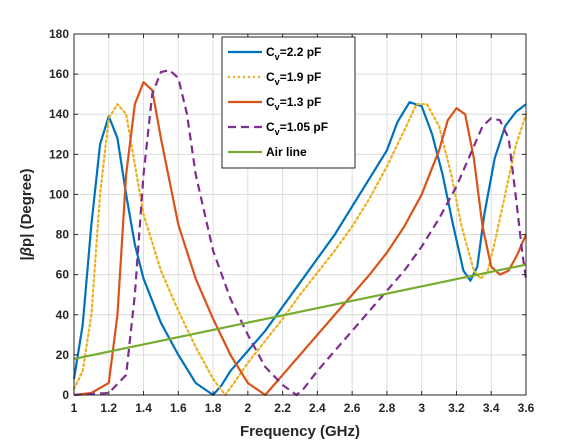 This screenshot has width=581, height=443. What do you see at coordinates (270, 127) in the screenshot?
I see `legend-label-main-3: C` at bounding box center [270, 127].